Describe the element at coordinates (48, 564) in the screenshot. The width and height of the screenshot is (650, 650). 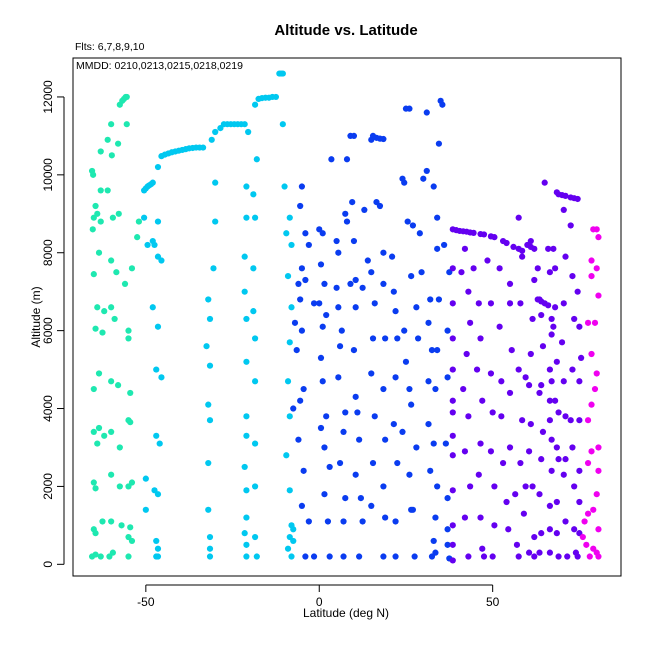
I see `y-tick-label: 0` at that location.